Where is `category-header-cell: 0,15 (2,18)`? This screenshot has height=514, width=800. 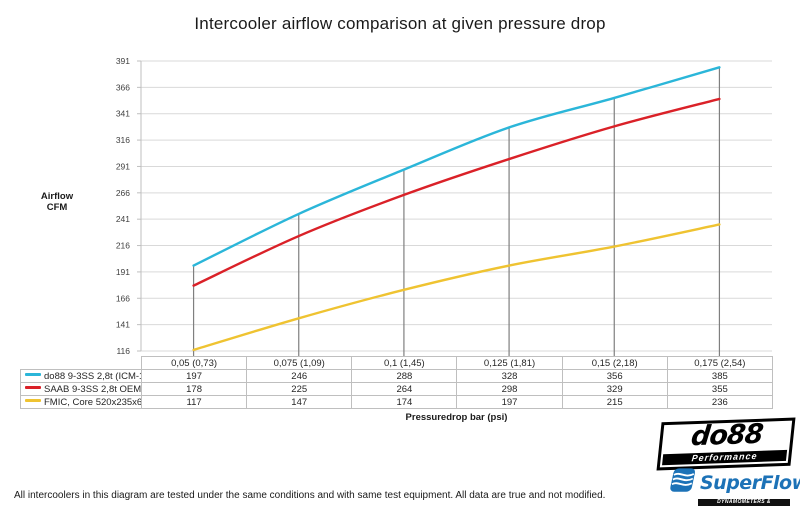 category-header-cell: 0,15 (2,18) is located at coordinates (614, 363).